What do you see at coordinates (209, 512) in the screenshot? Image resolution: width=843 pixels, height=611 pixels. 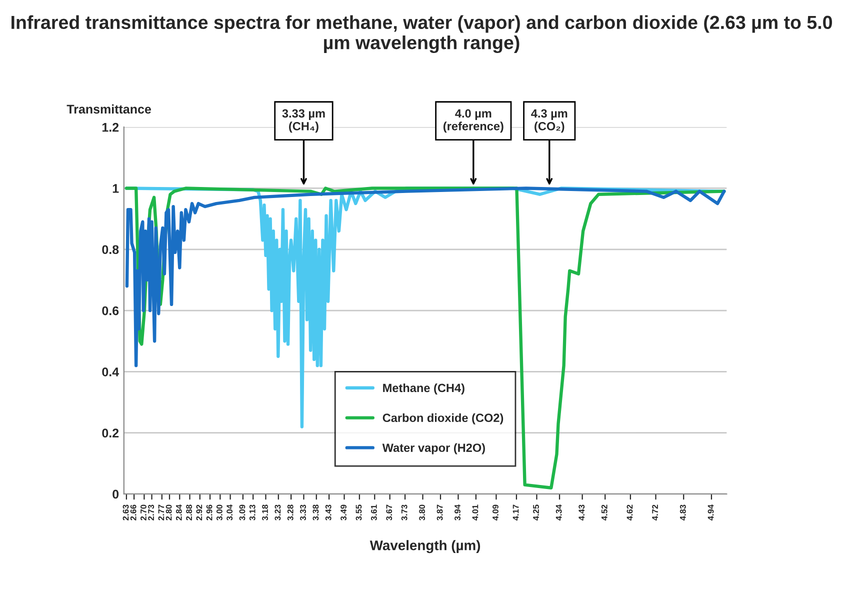 I see `x-tick-label: 2.96` at bounding box center [209, 512].